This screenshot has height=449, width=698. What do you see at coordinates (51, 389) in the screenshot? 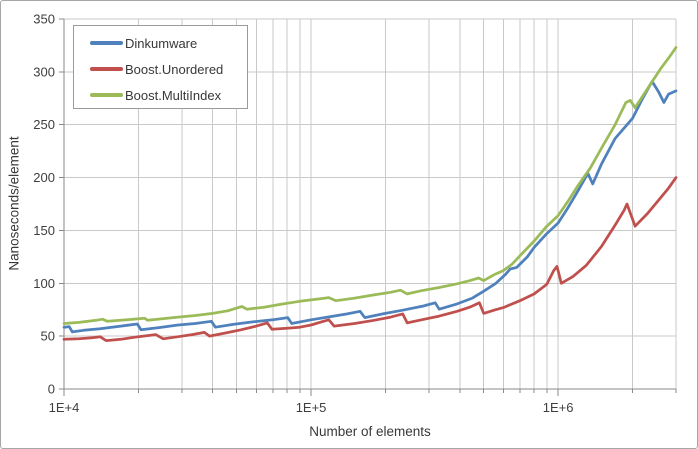
I see `y-tick-label: 0` at bounding box center [51, 389].